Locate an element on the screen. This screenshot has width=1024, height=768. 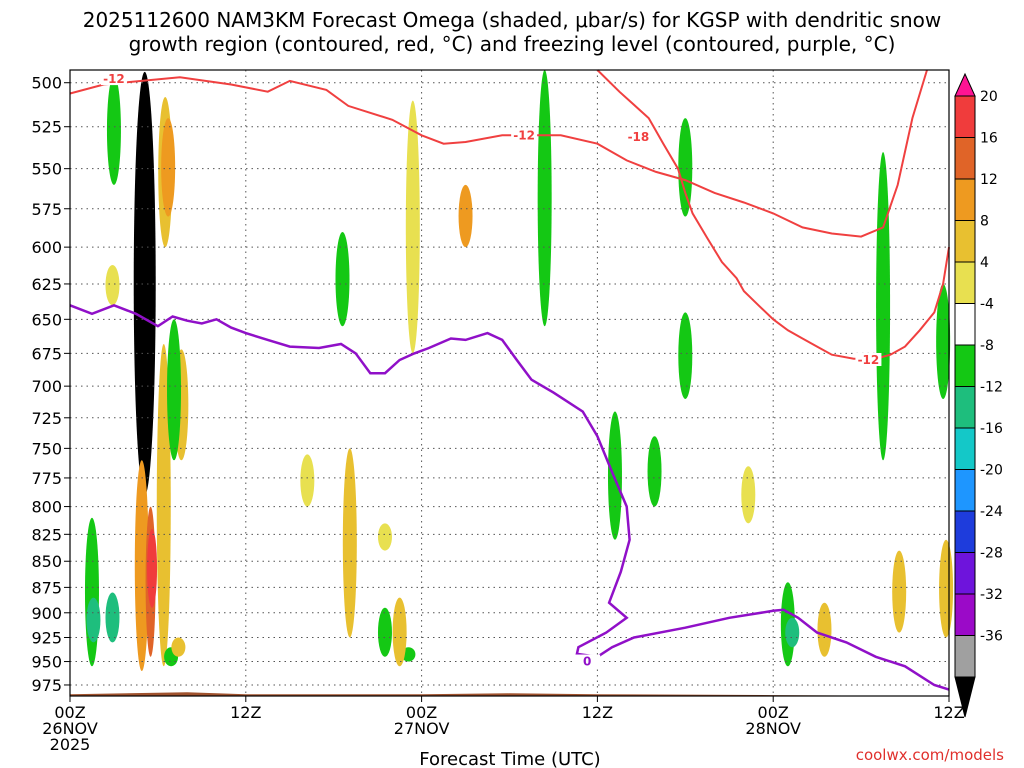
contour-label-upper-a: -12 is located at coordinates (114, 79).